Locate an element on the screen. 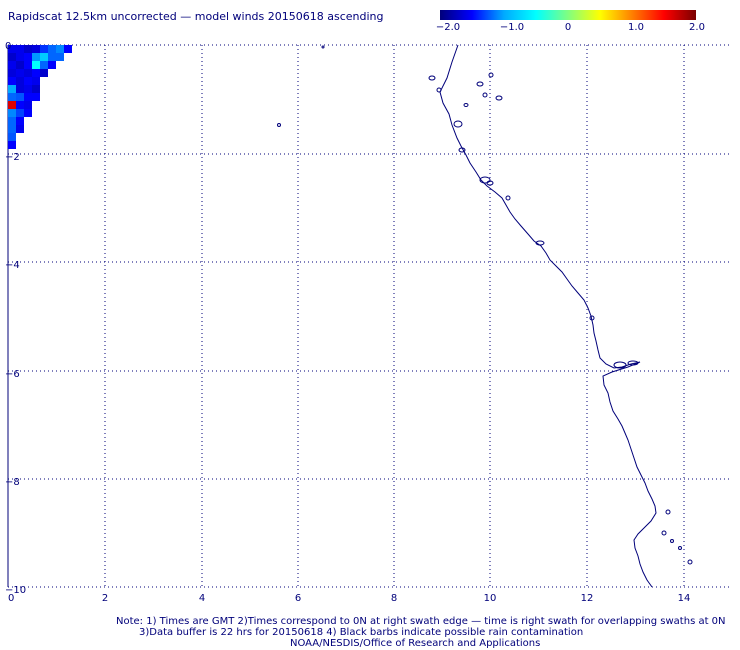  colorbar-tick-label: 0 is located at coordinates (568, 27).